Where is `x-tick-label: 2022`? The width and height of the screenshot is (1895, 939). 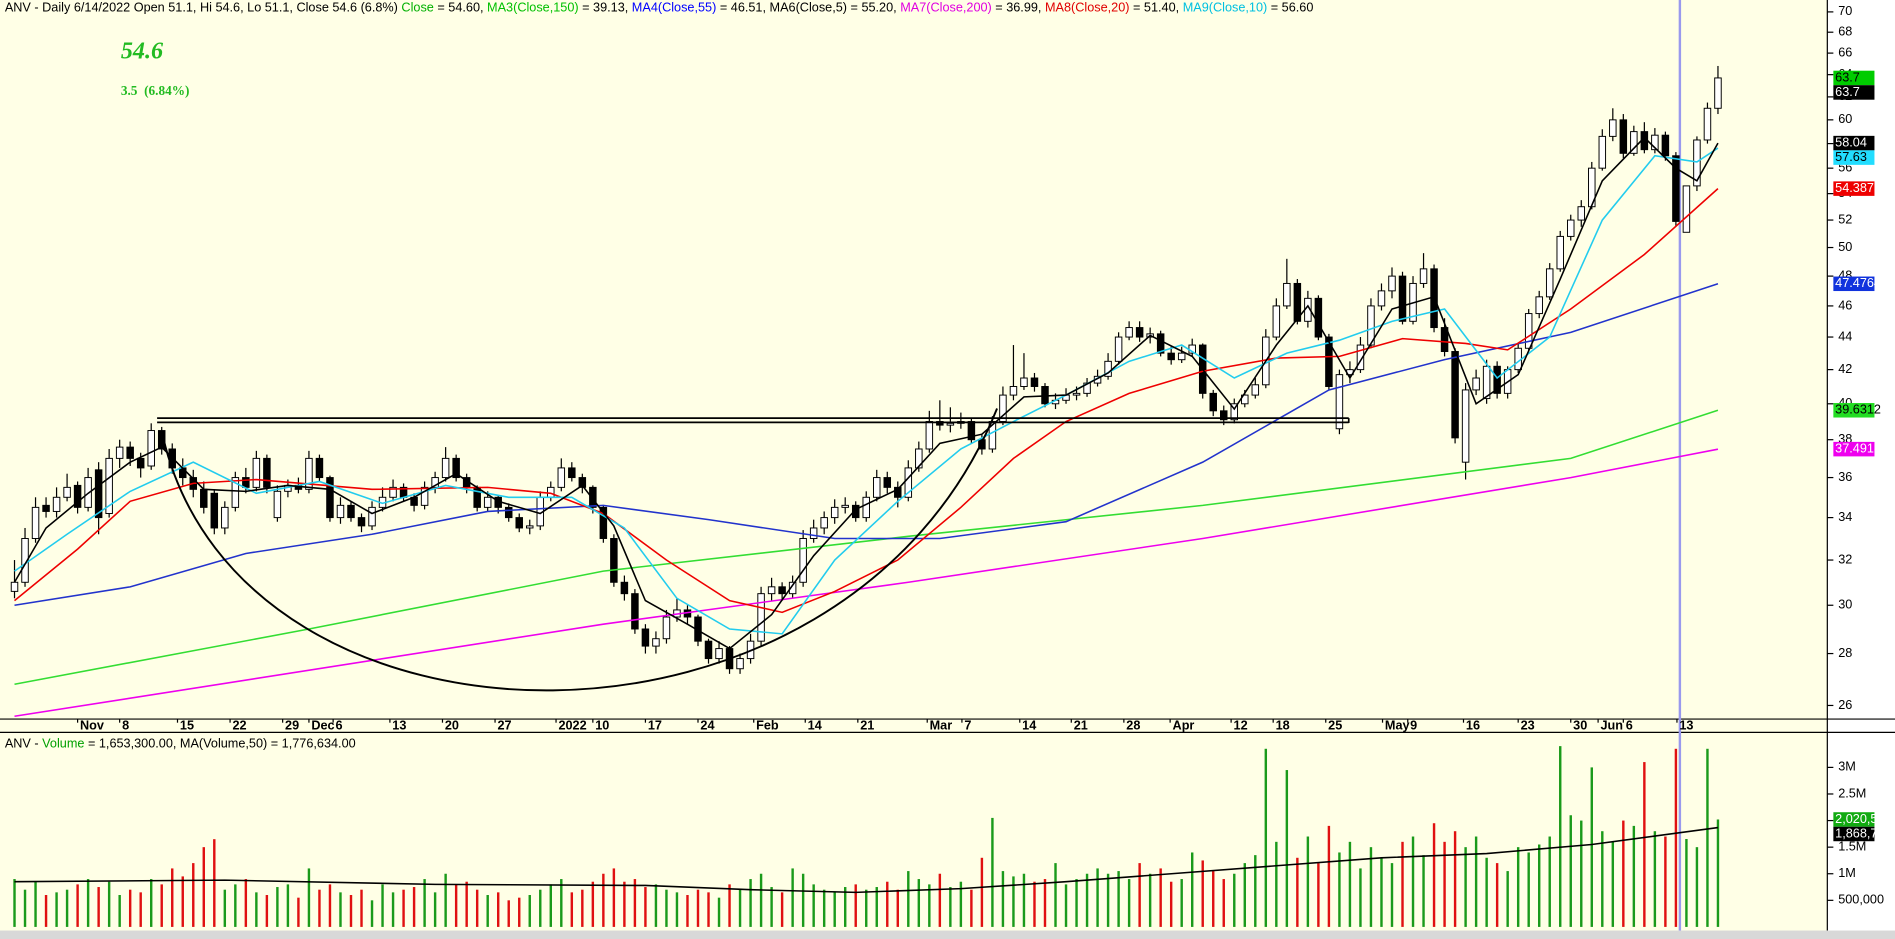
x-tick-label: 2022 is located at coordinates (572, 726).